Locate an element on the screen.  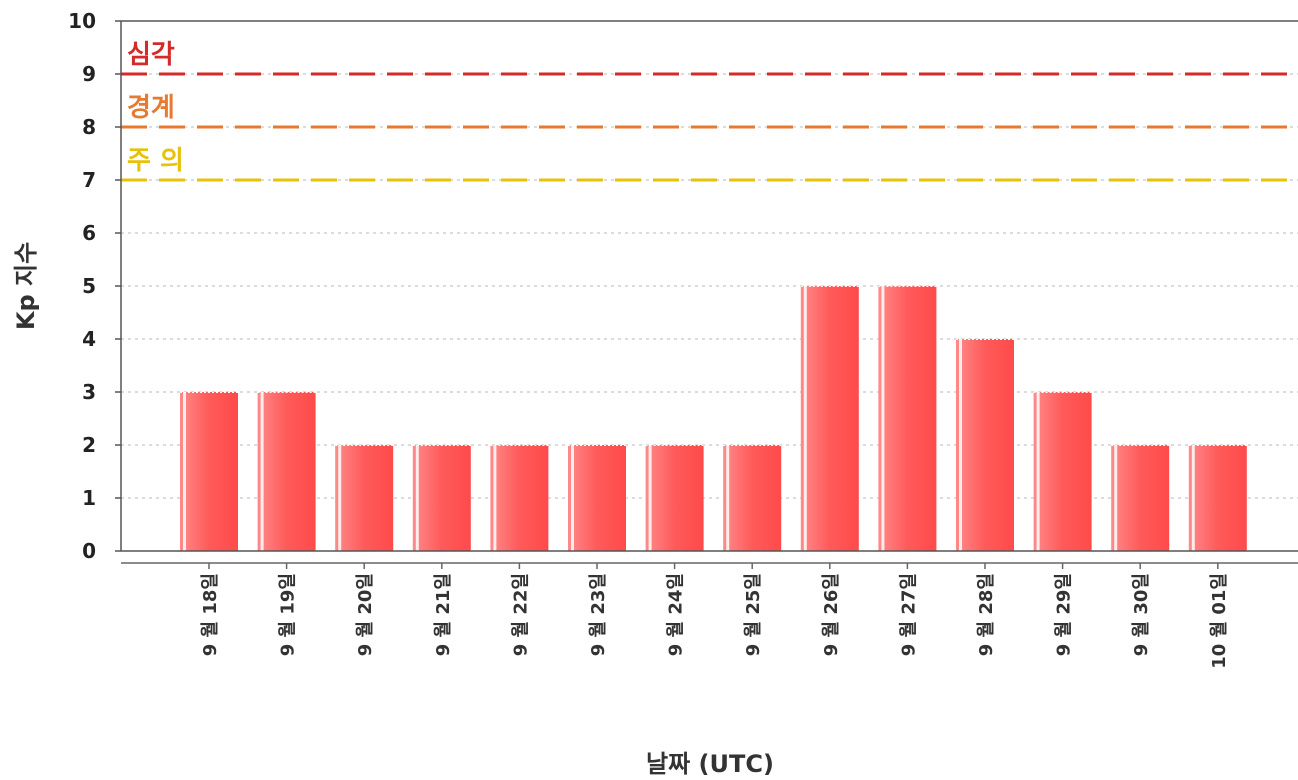
y-tick-label: 10 is located at coordinates (82, 21).